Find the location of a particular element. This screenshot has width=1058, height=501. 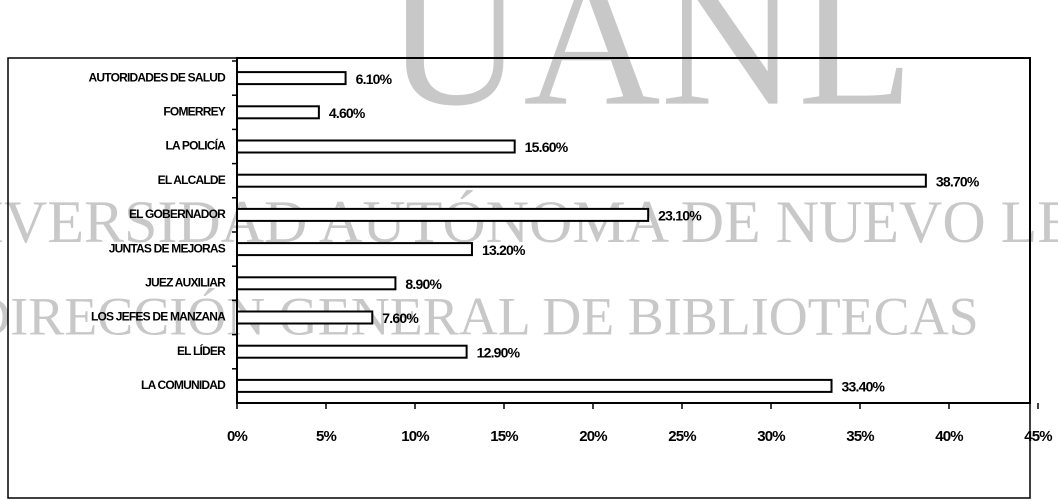

x-tick-label: 10% is located at coordinates (415, 436).